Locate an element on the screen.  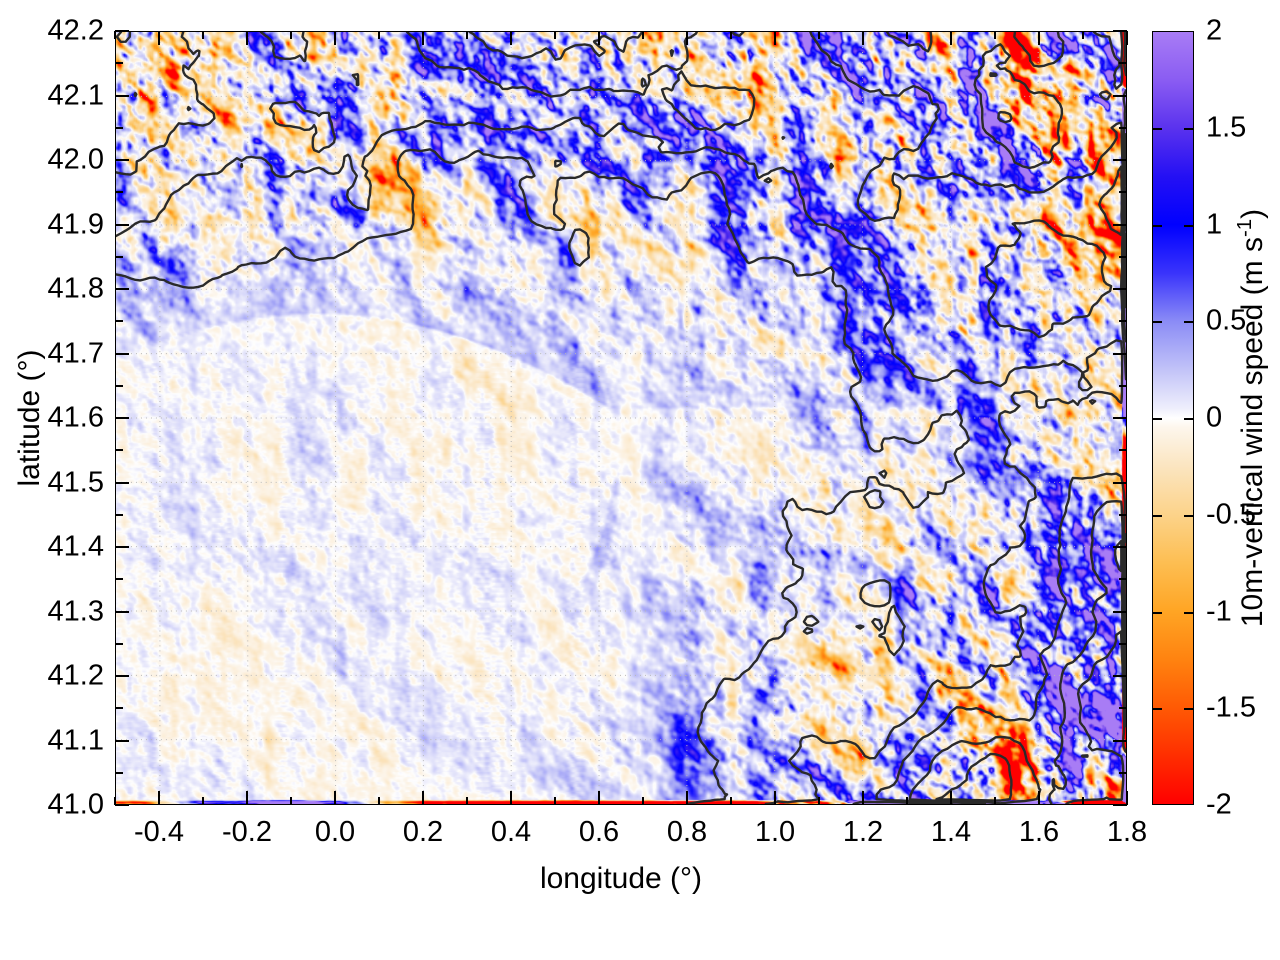
latitude-tick-label: 41.1 is located at coordinates (75, 740).